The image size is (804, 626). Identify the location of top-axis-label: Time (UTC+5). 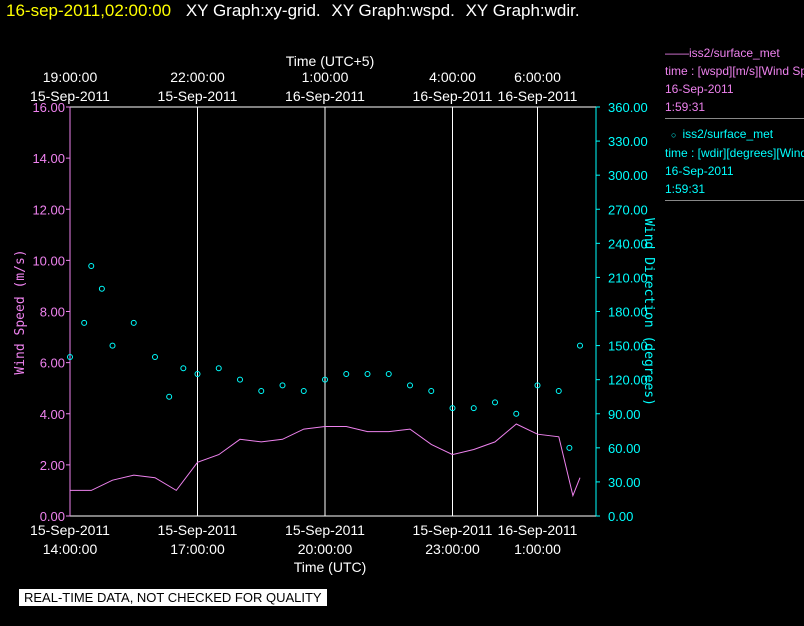
(330, 61).